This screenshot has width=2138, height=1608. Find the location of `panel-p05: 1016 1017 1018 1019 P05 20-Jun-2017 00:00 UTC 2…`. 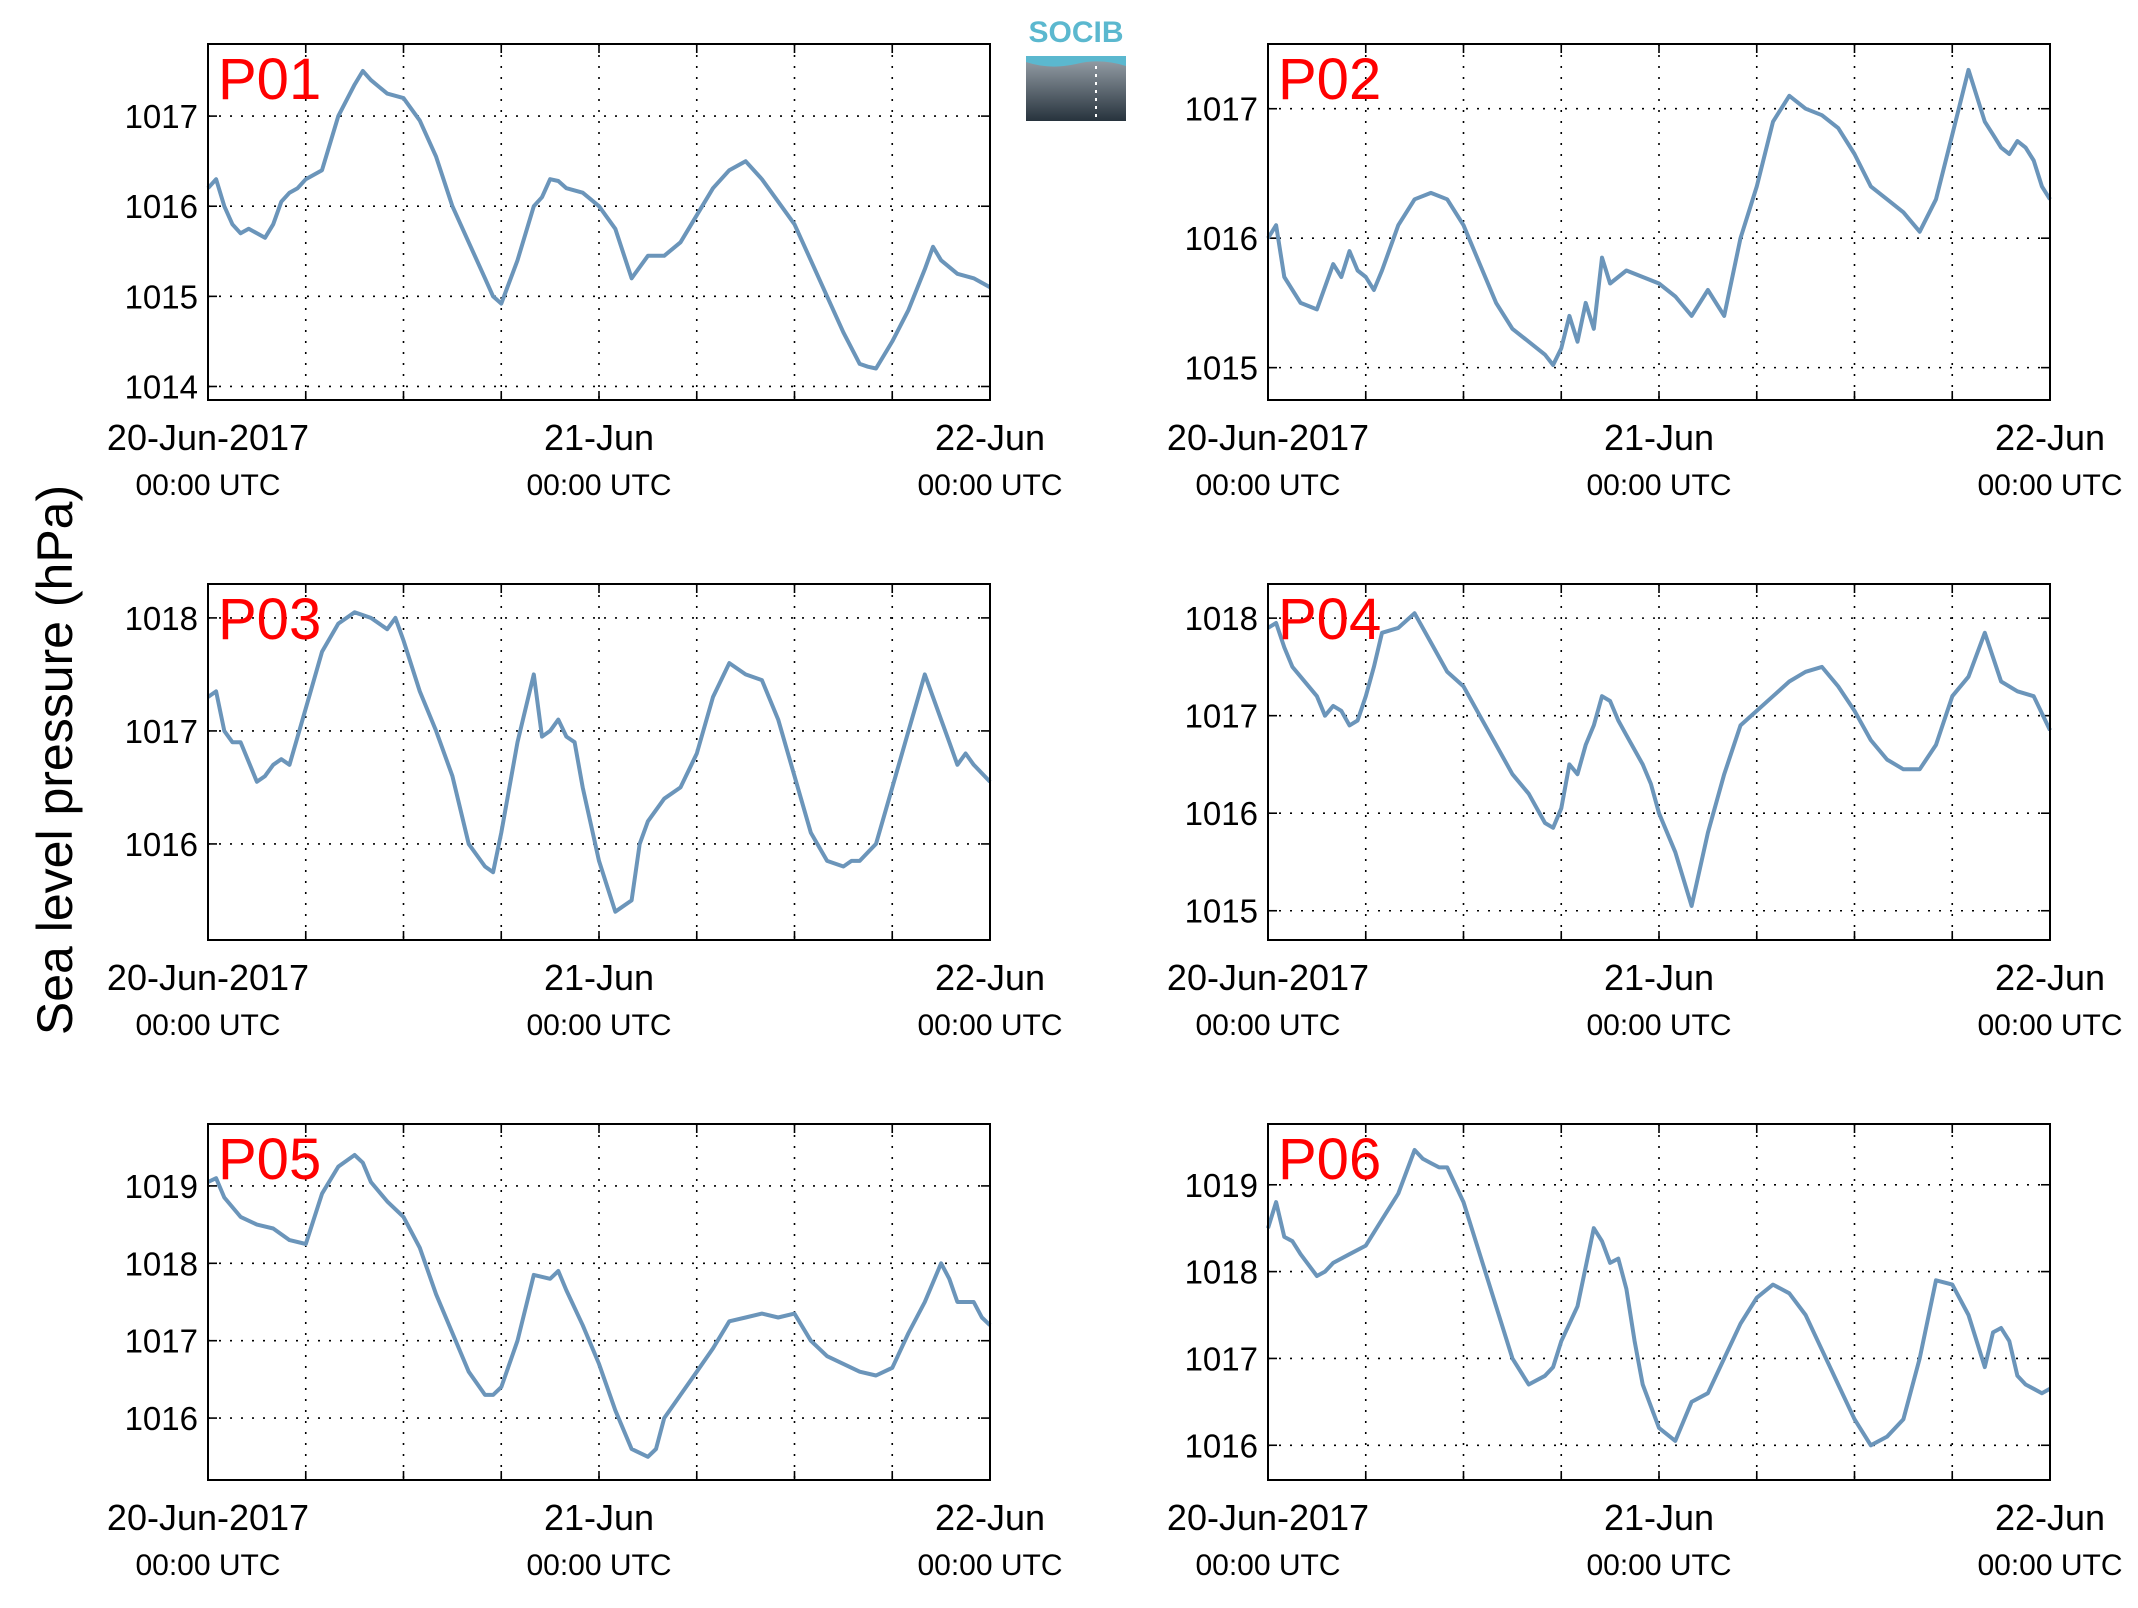

panel-p05: 1016 1017 1018 1019 P05 20-Jun-2017 00:00 UTC 2… is located at coordinates (585, 1352).